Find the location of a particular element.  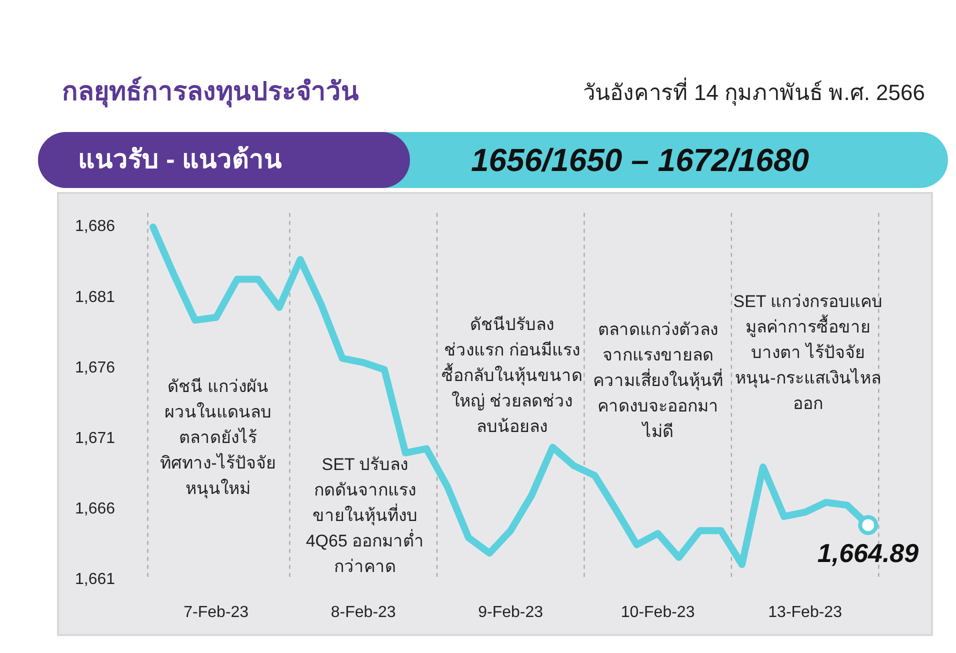

x-tick-label: 8-Feb-23 is located at coordinates (363, 612).